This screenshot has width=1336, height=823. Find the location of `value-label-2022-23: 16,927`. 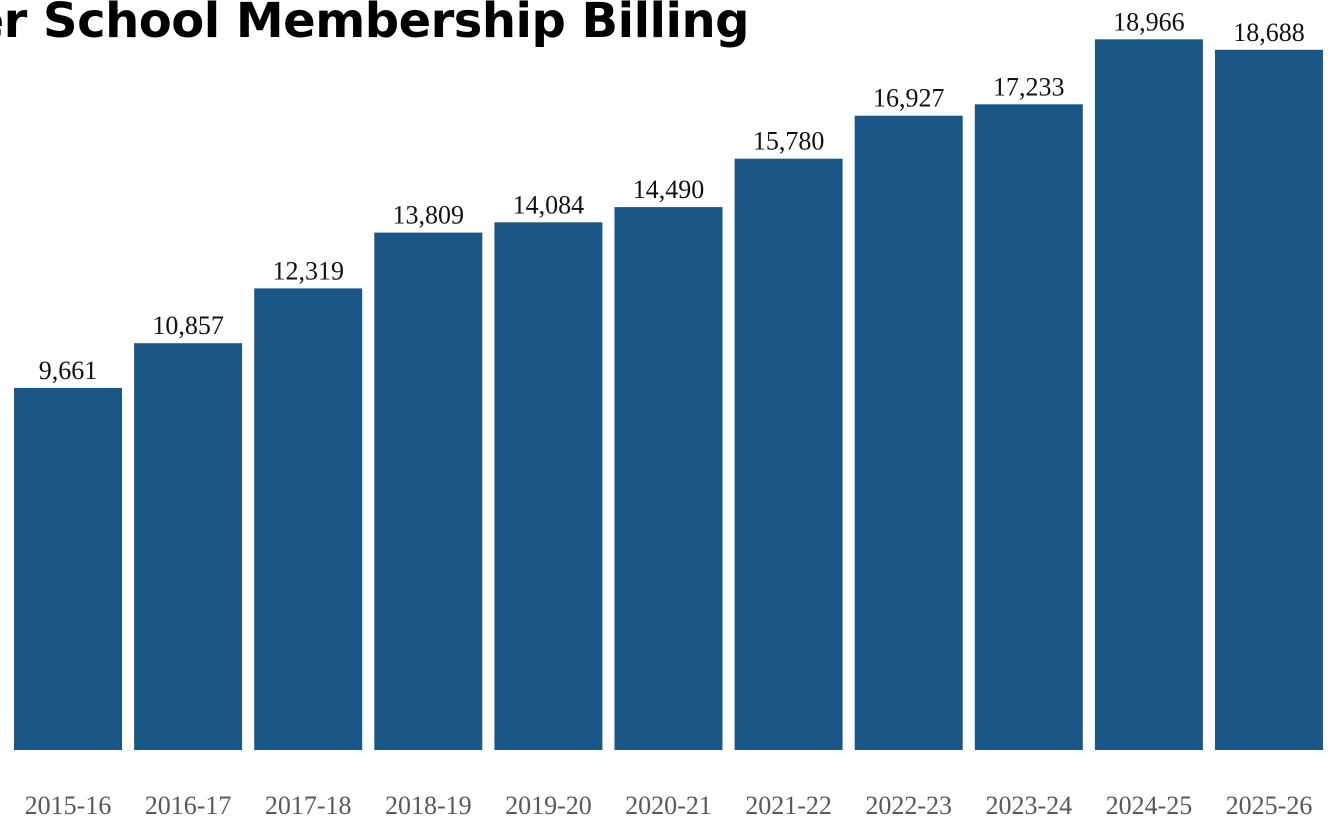

value-label-2022-23: 16,927 is located at coordinates (909, 98).